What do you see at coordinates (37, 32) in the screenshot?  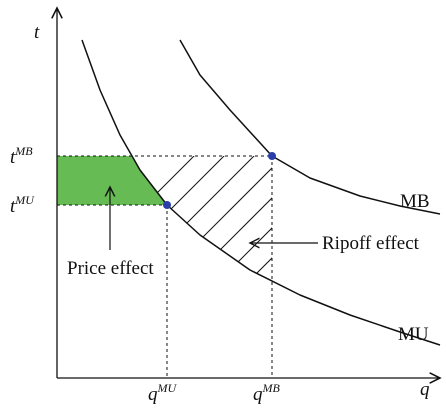 I see `y-axis-label: t` at bounding box center [37, 32].